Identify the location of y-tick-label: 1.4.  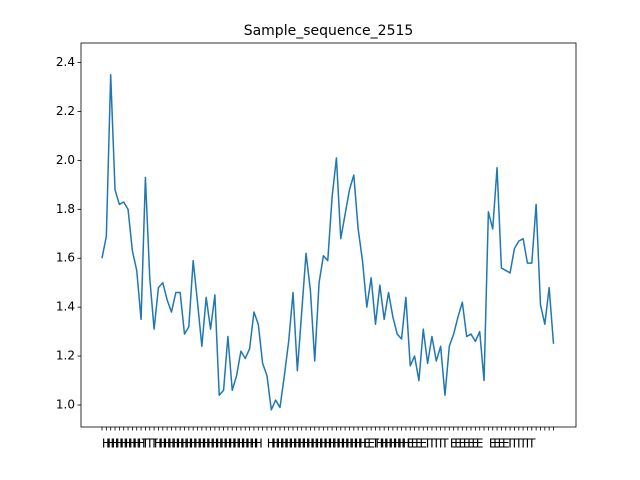
(65, 307).